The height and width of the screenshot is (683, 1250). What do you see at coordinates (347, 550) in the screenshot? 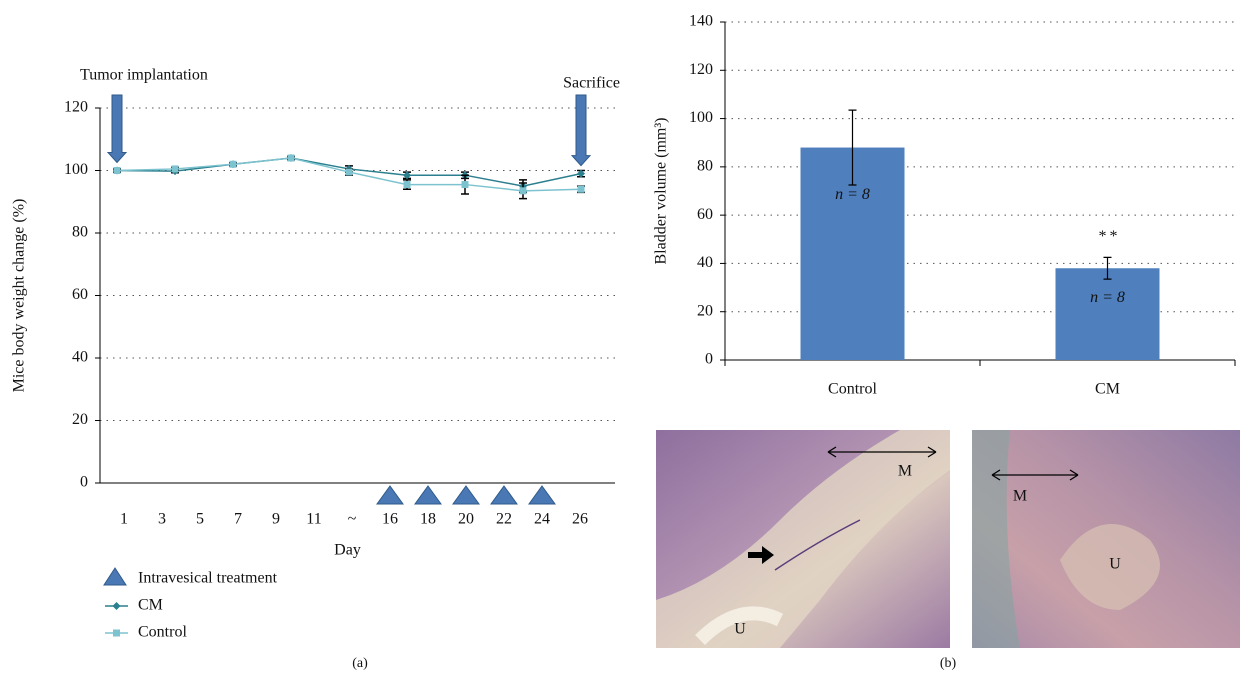
I see `x-axis-label: Day` at bounding box center [347, 550].